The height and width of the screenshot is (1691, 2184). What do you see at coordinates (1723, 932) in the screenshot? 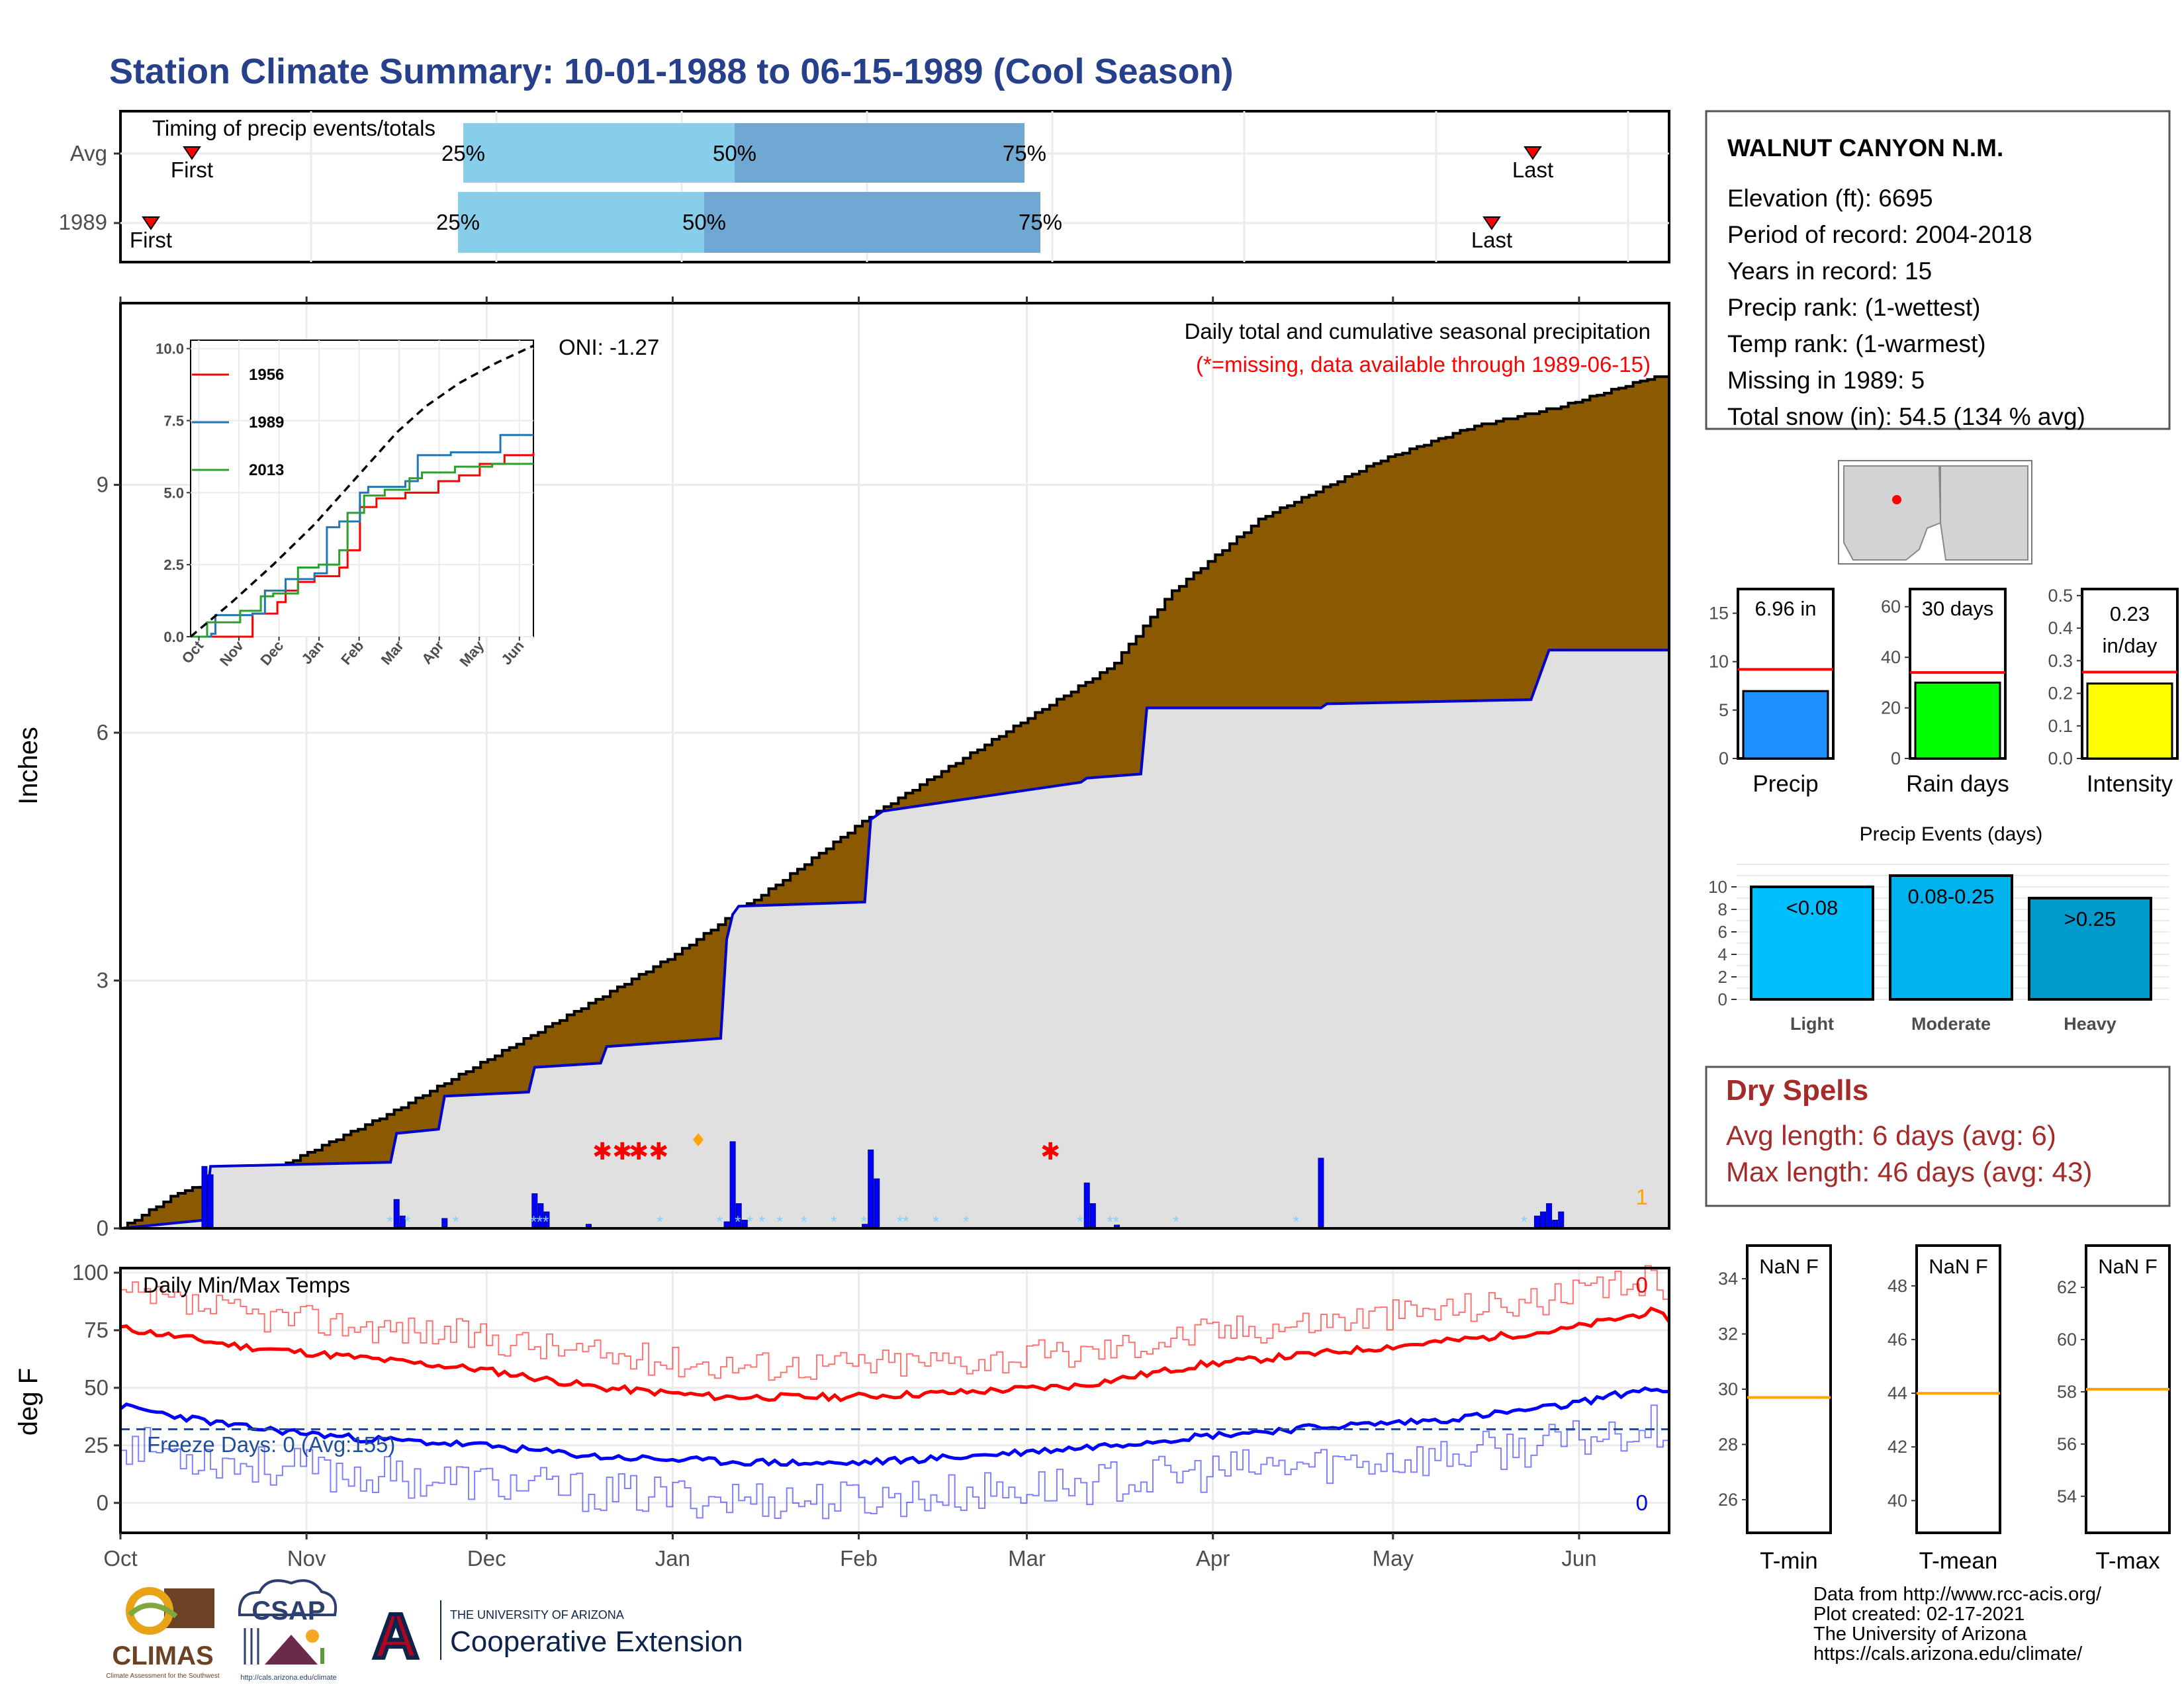
I see `event-y-tick: 6` at bounding box center [1723, 932].